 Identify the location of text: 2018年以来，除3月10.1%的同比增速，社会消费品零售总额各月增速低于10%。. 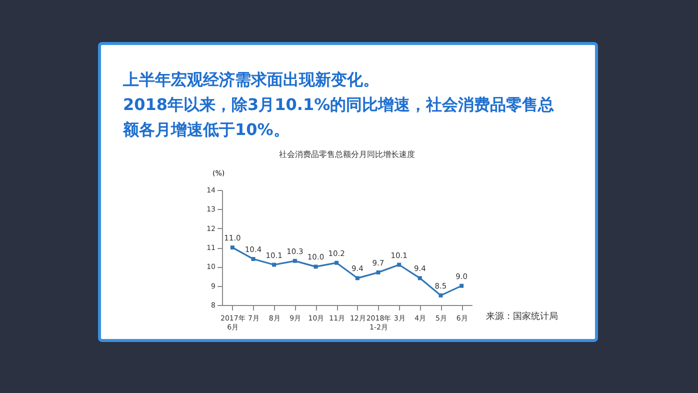
(339, 117).